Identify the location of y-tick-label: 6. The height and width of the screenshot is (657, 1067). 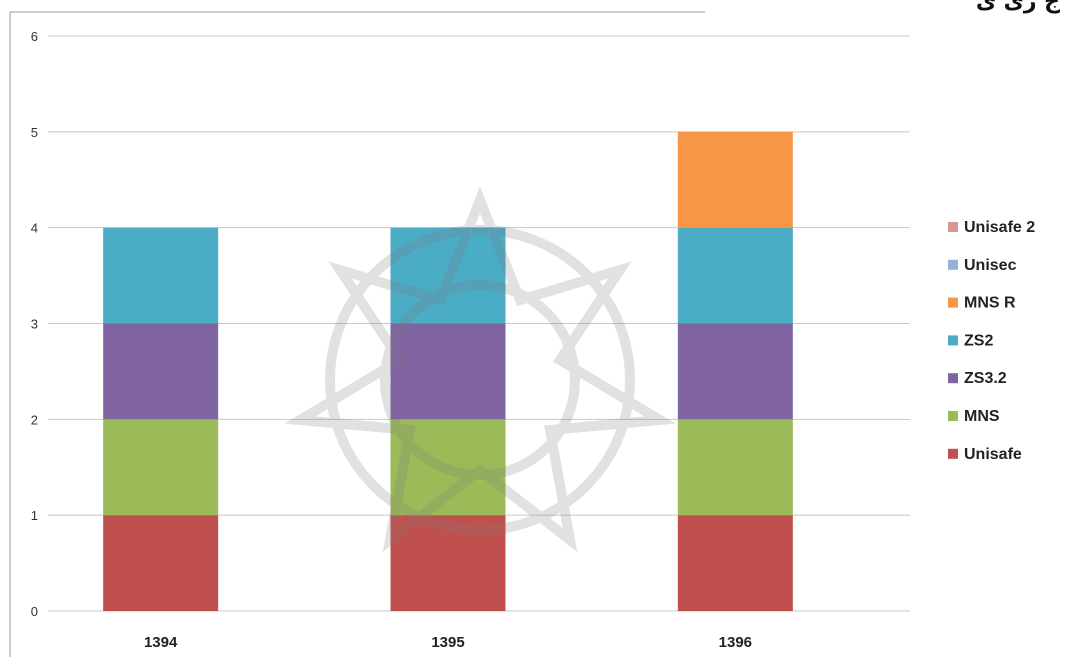
(34, 36).